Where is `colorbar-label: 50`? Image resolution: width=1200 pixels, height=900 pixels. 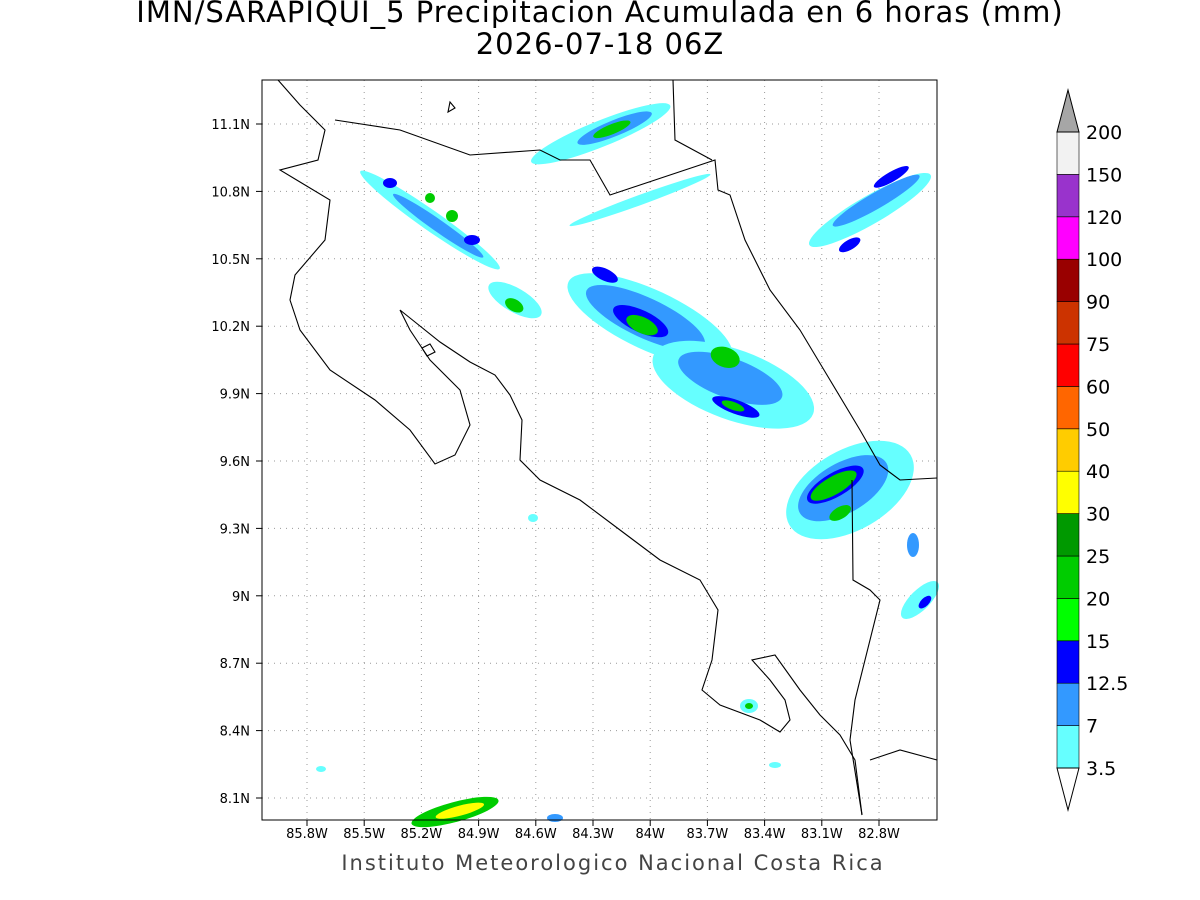 colorbar-label: 50 is located at coordinates (1098, 430).